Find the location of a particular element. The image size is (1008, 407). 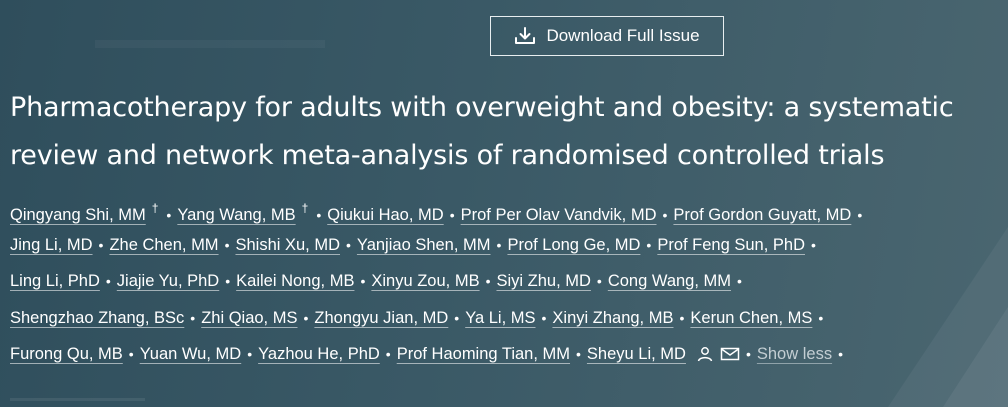

author-link: Zhongyu Jian, MD is located at coordinates (381, 317).